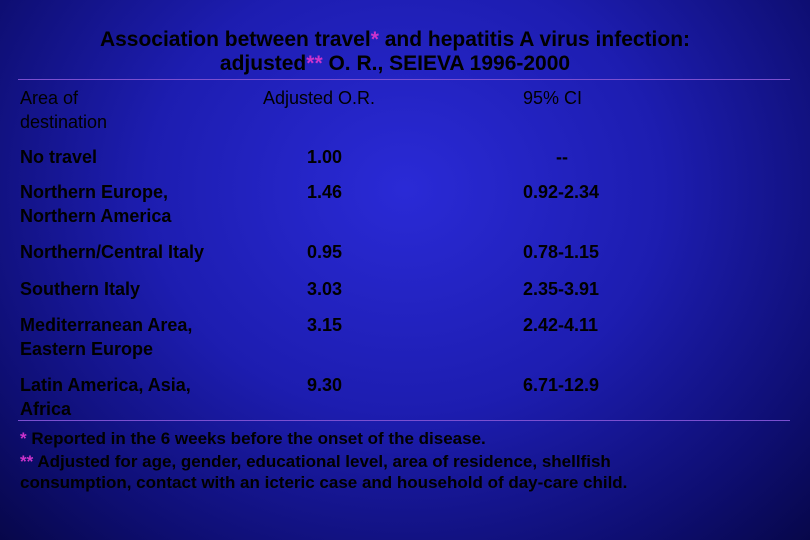 The width and height of the screenshot is (810, 540). I want to click on title-asterisk: *, so click(374, 39).